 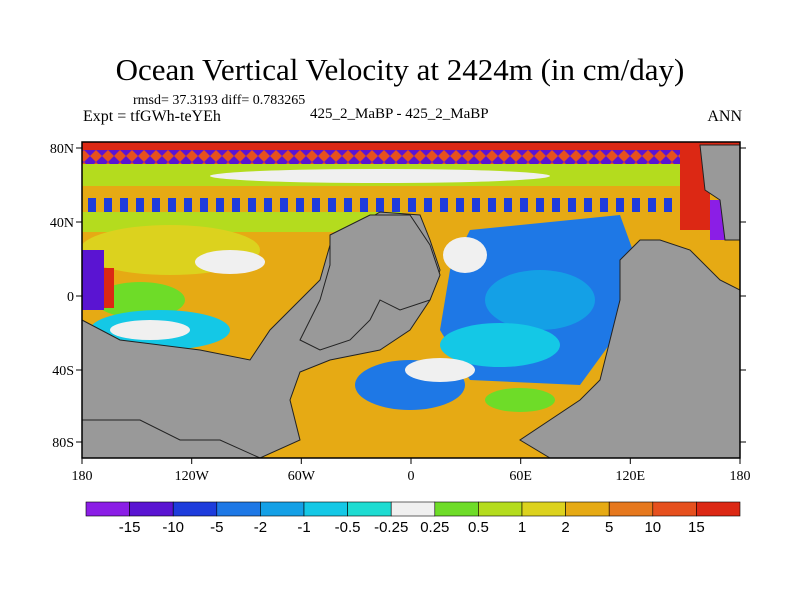 I want to click on experiment-label: Expt = tfGWh-teYEh, so click(x=152, y=116).